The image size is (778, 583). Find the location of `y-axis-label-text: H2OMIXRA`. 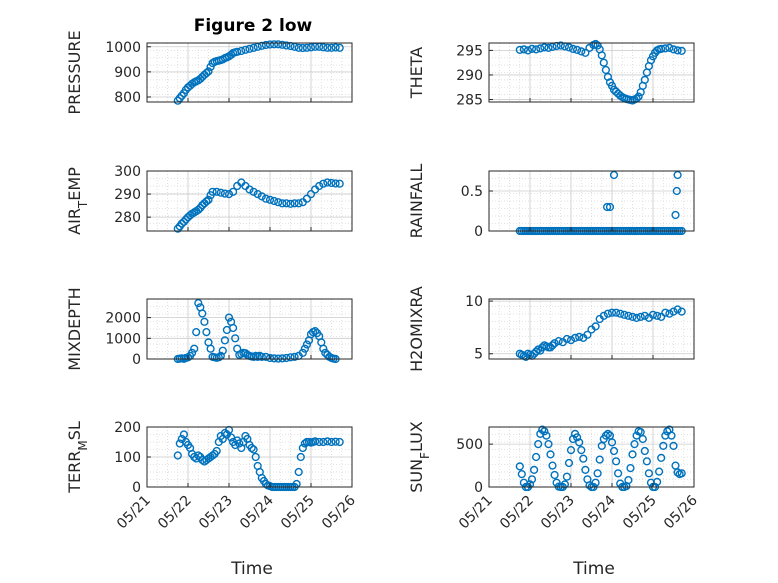

y-axis-label-text: H2OMIXRA is located at coordinates (416, 329).